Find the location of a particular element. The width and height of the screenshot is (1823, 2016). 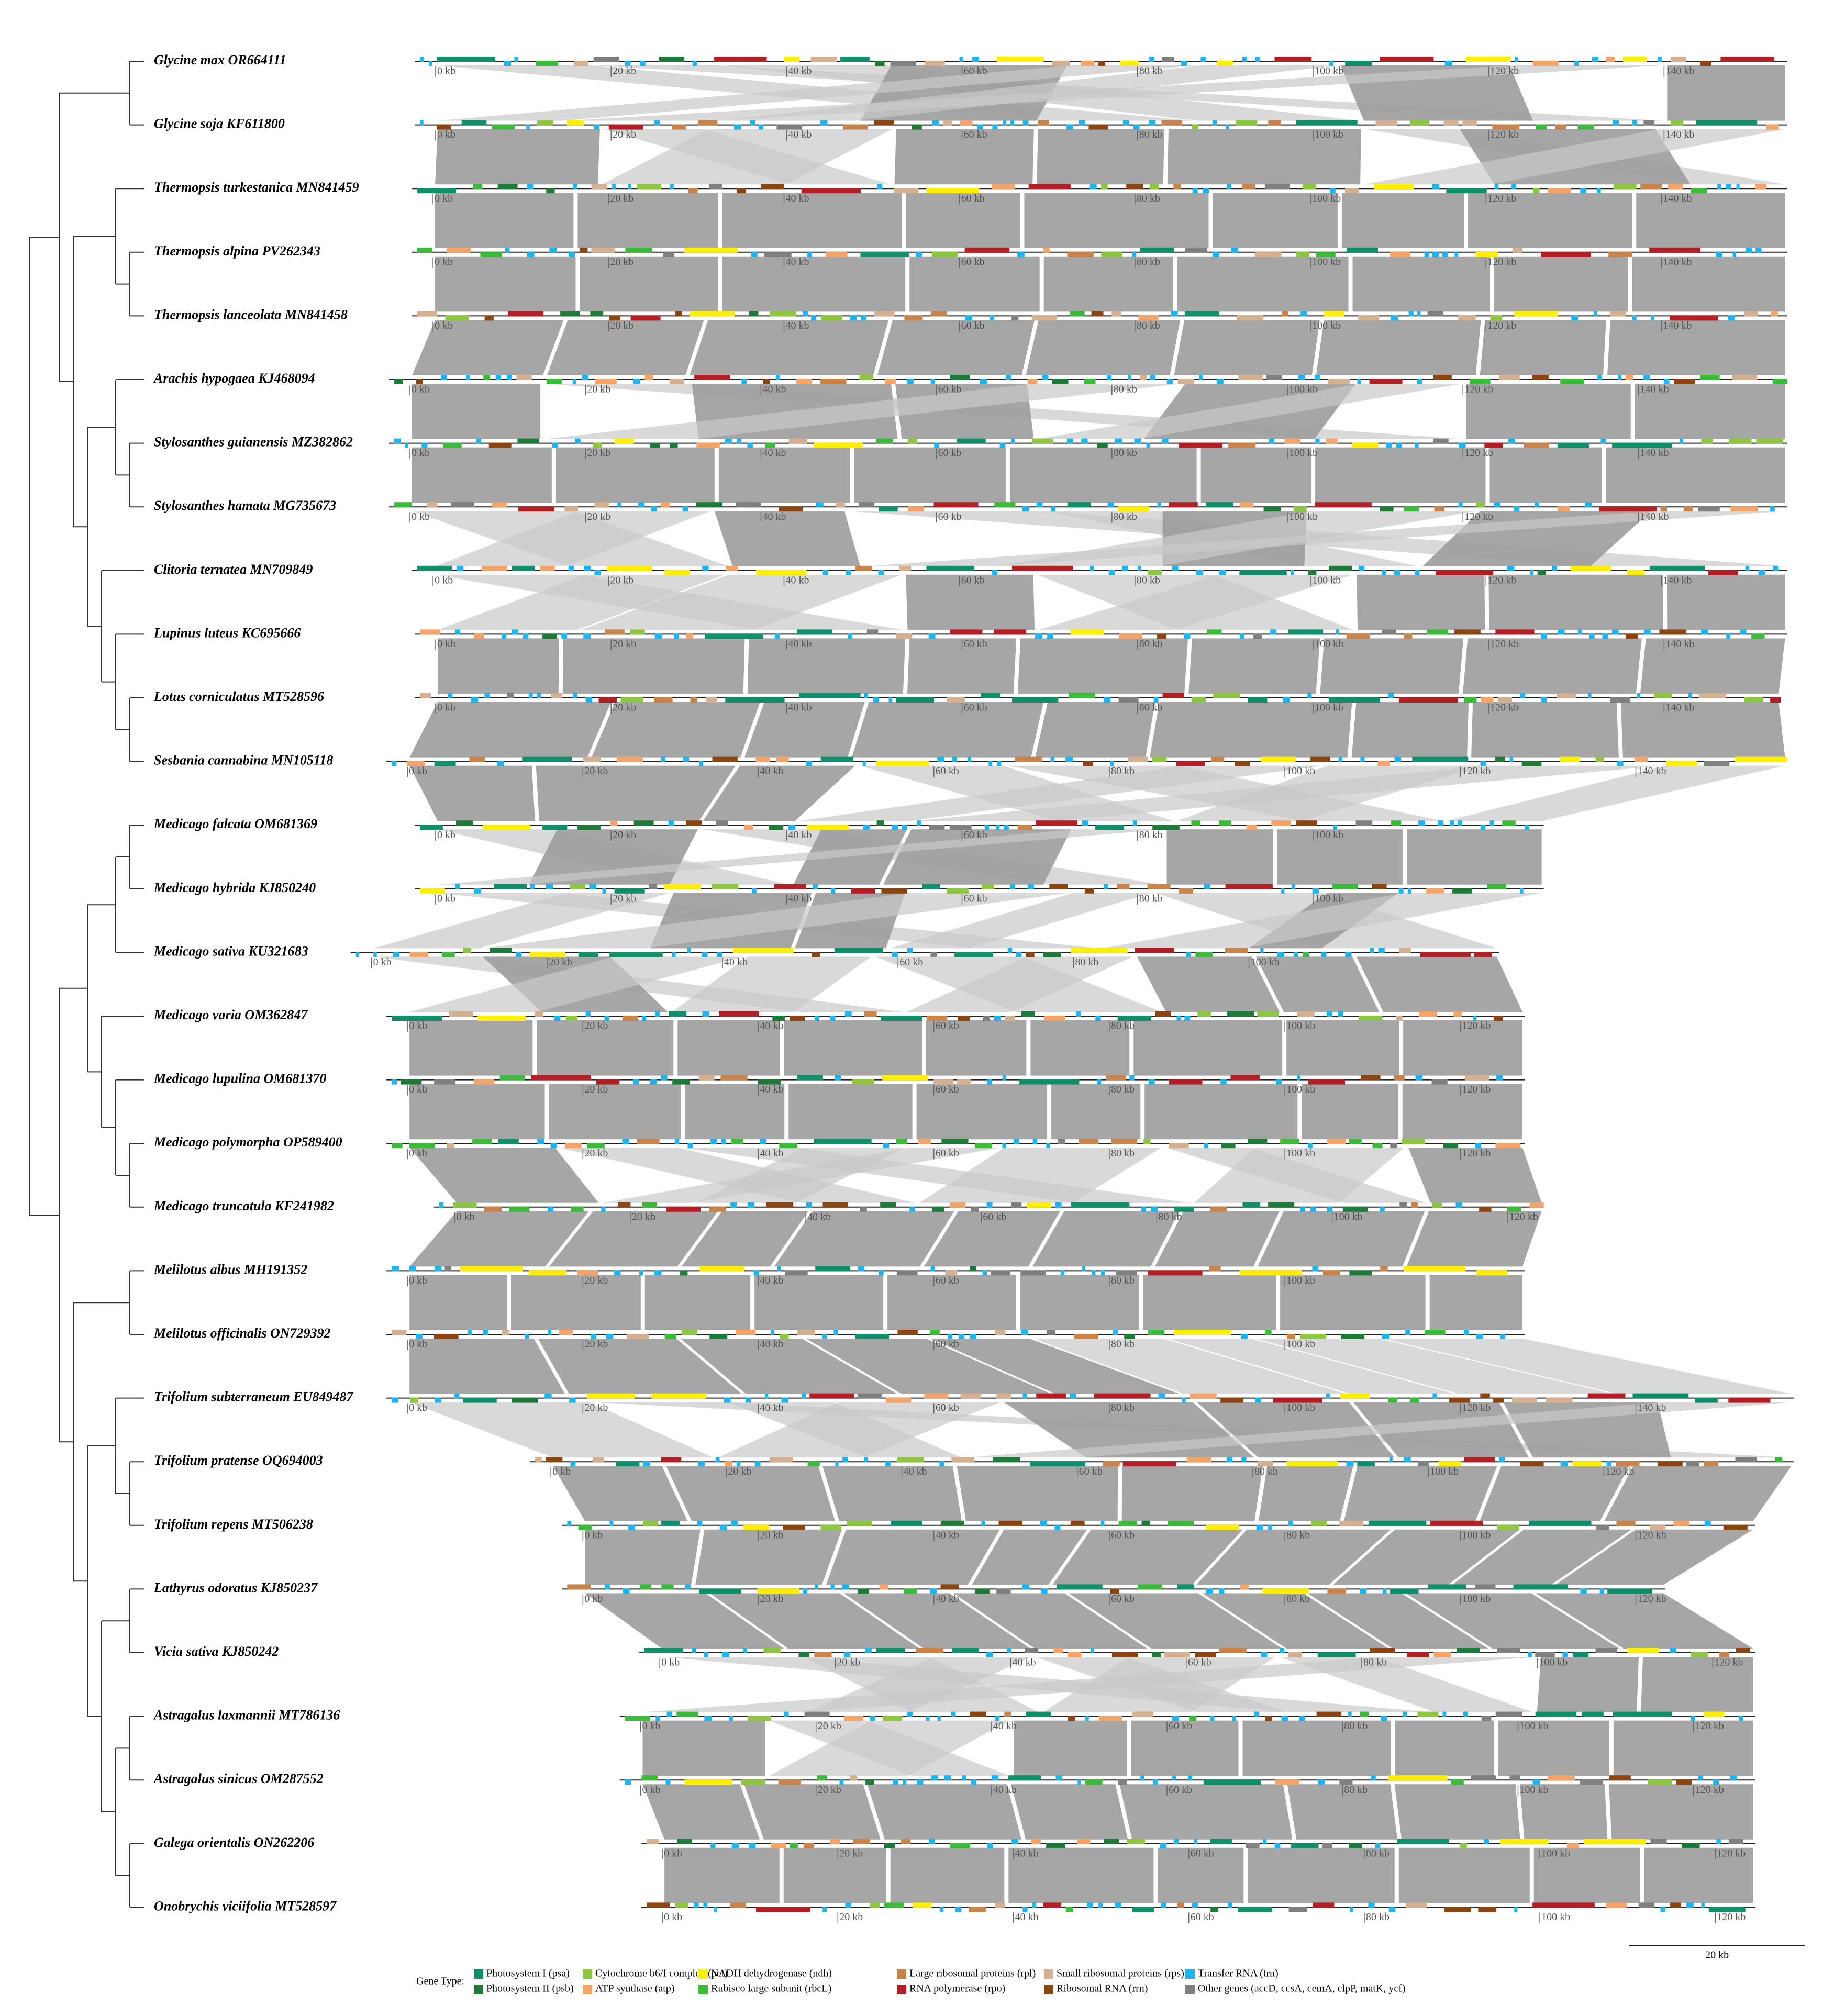

legend-swatch is located at coordinates (901, 1974).